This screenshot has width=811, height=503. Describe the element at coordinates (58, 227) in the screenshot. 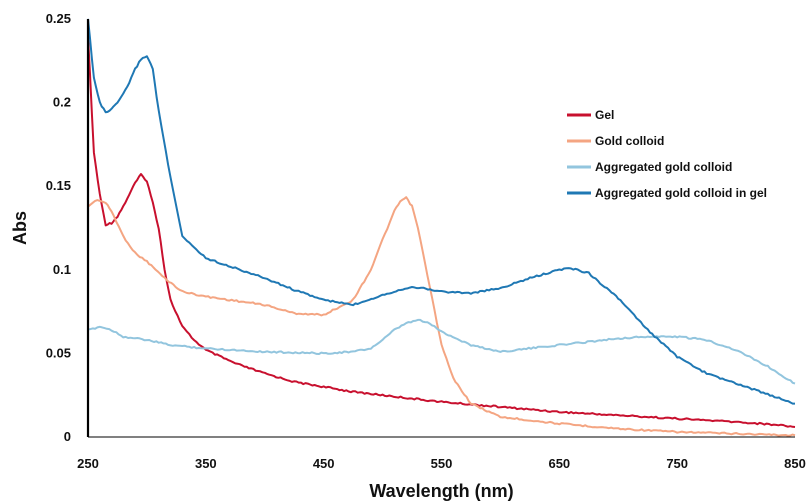

I see `y-tick-labels: 0 0.05 0.1 0.15 0.2 0.25` at that location.